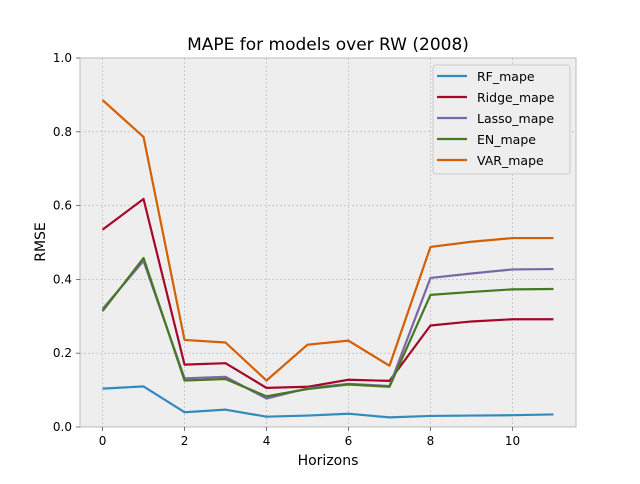 This screenshot has width=640, height=484. Describe the element at coordinates (349, 441) in the screenshot. I see `x-tick-label: 6` at that location.